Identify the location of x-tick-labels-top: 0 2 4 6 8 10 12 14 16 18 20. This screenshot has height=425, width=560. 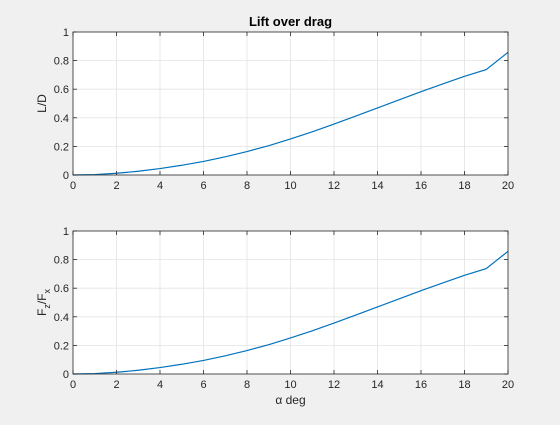
(292, 186).